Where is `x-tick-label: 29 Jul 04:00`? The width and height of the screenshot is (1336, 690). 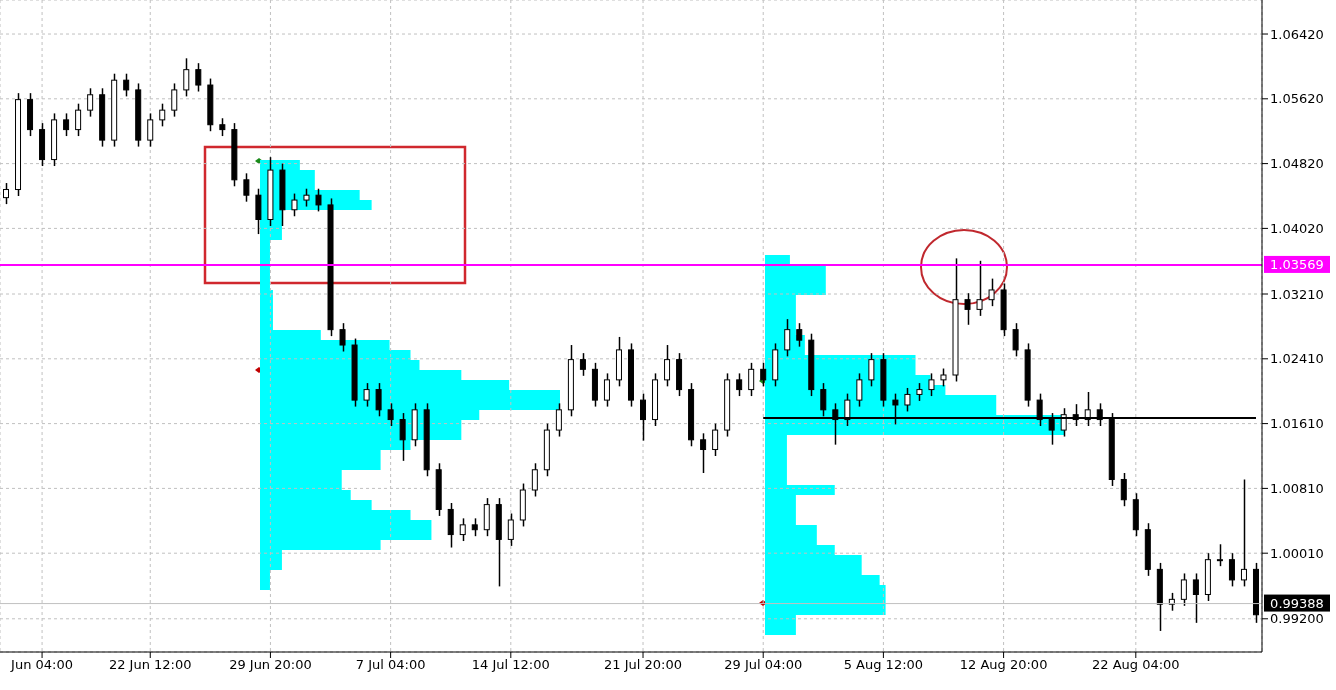 x-tick-label: 29 Jul 04:00 is located at coordinates (763, 665).